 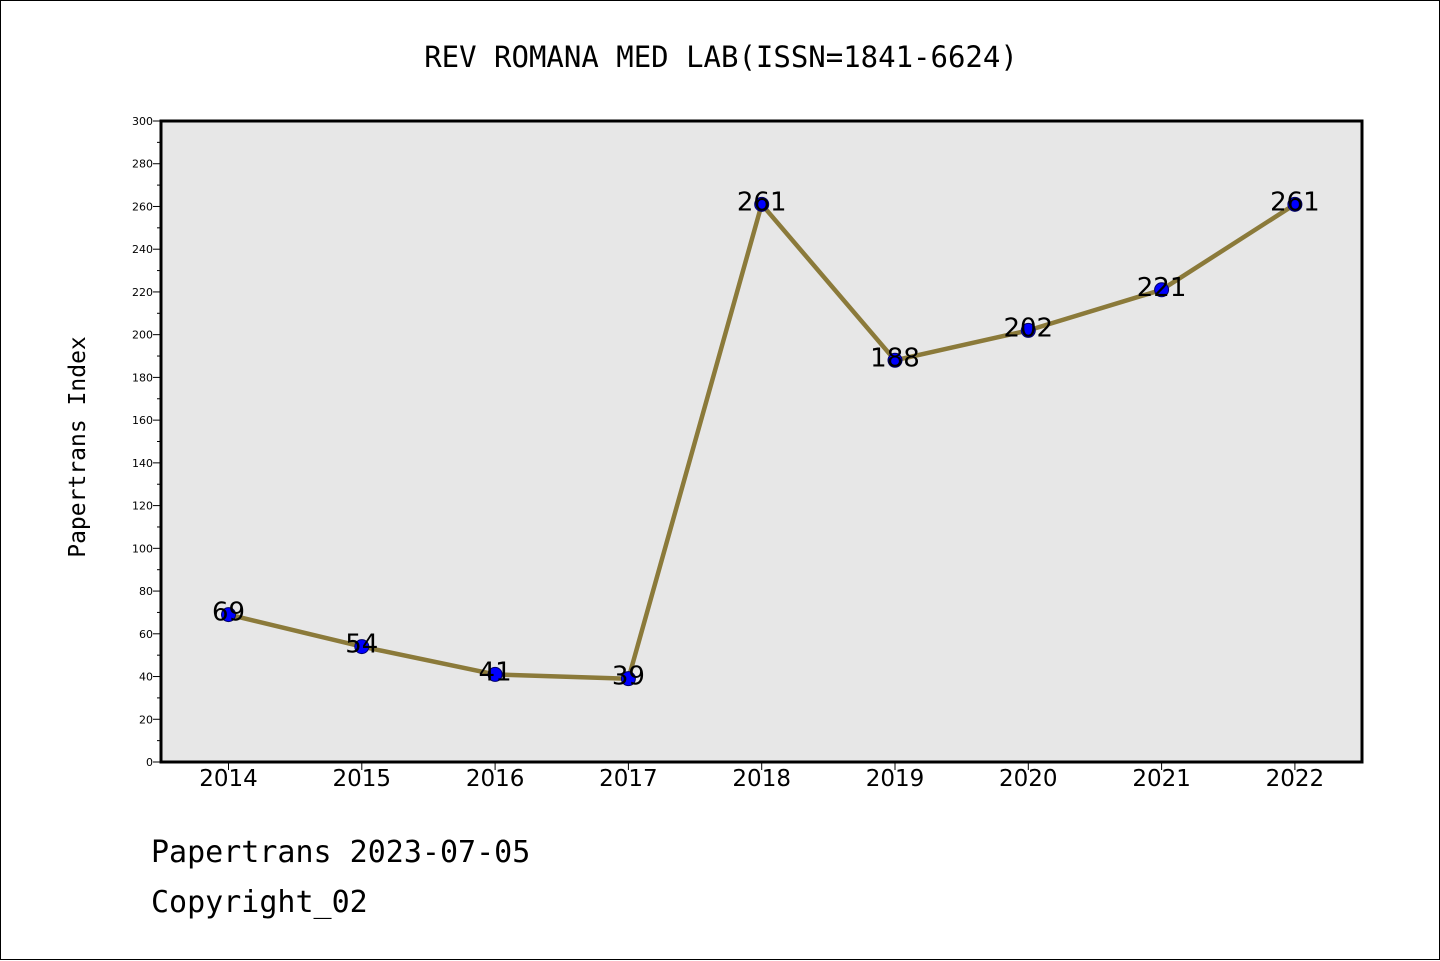 I want to click on x-tick-label: 2015, so click(x=362, y=779).